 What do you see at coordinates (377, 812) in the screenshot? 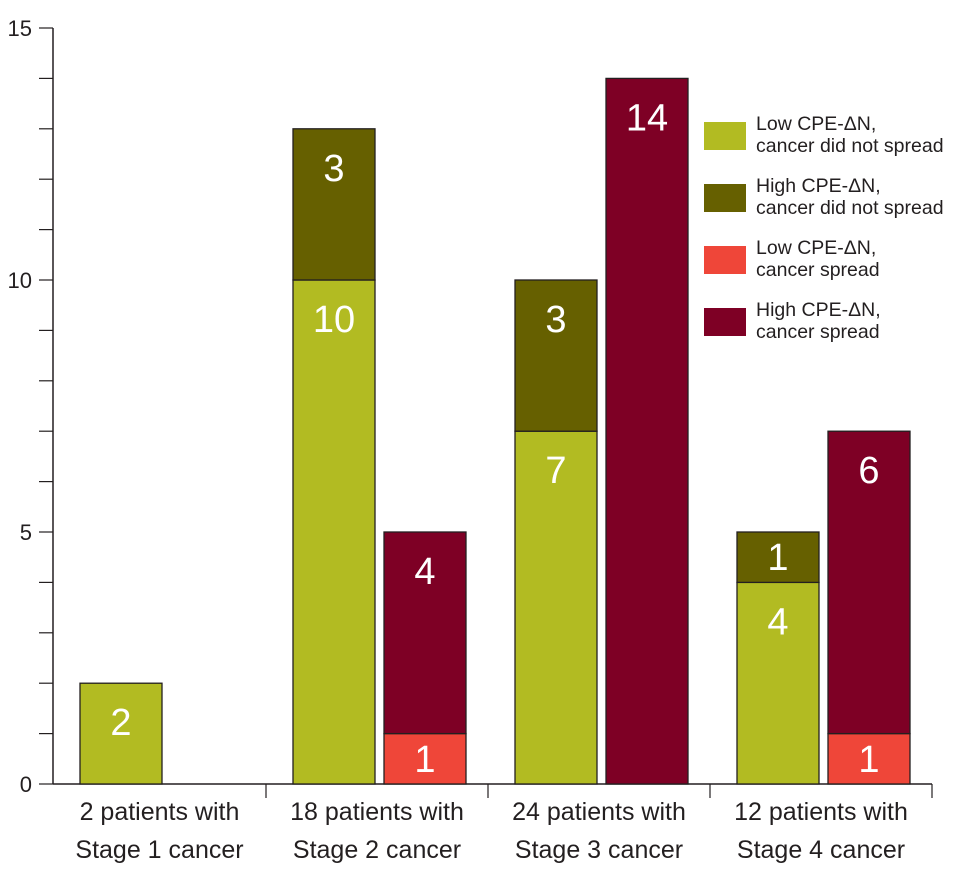
I see `category-label: 18 patients with` at bounding box center [377, 812].